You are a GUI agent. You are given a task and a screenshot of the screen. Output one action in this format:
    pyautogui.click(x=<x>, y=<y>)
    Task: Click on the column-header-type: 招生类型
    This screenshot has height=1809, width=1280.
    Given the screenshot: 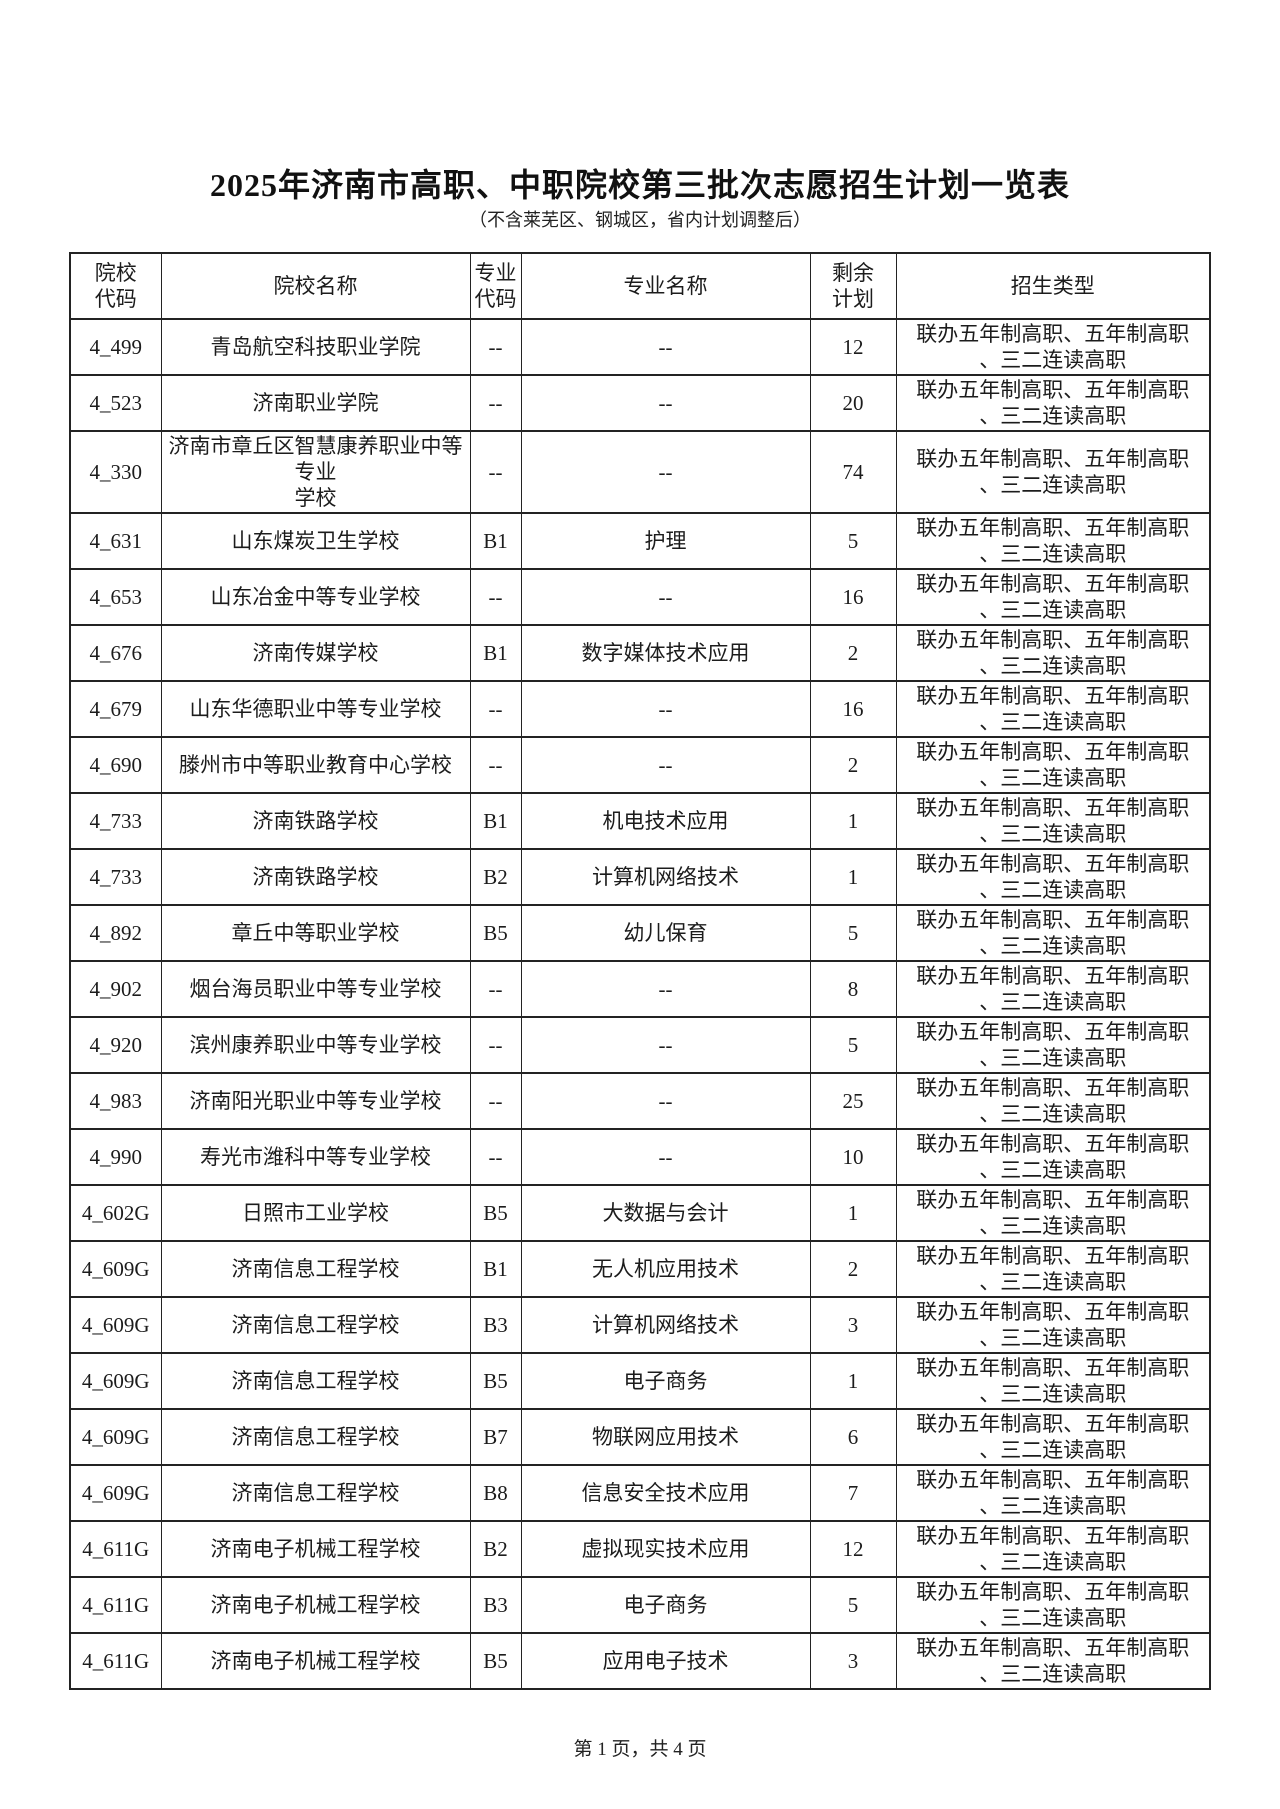 What is the action you would take?
    pyautogui.click(x=1053, y=285)
    